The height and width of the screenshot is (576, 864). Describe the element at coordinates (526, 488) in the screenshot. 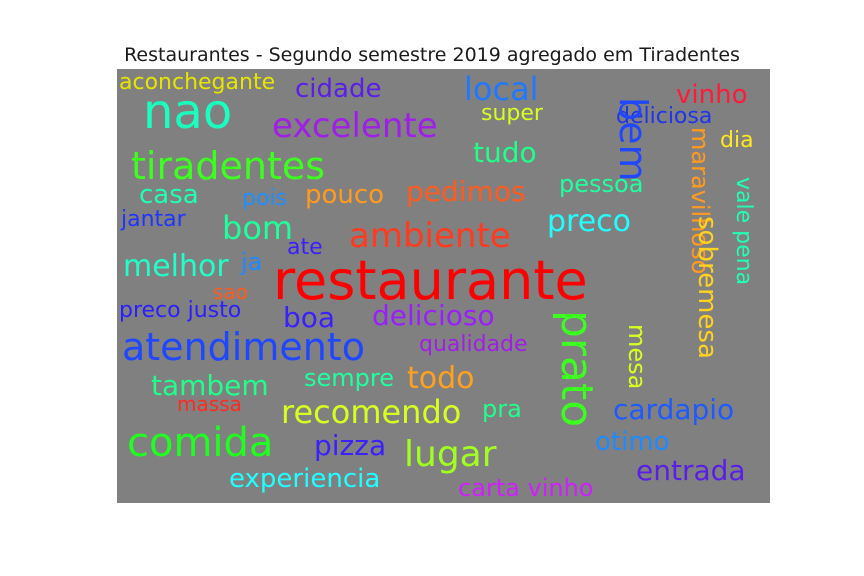

I see `word-carta-vinho: carta vinho` at that location.